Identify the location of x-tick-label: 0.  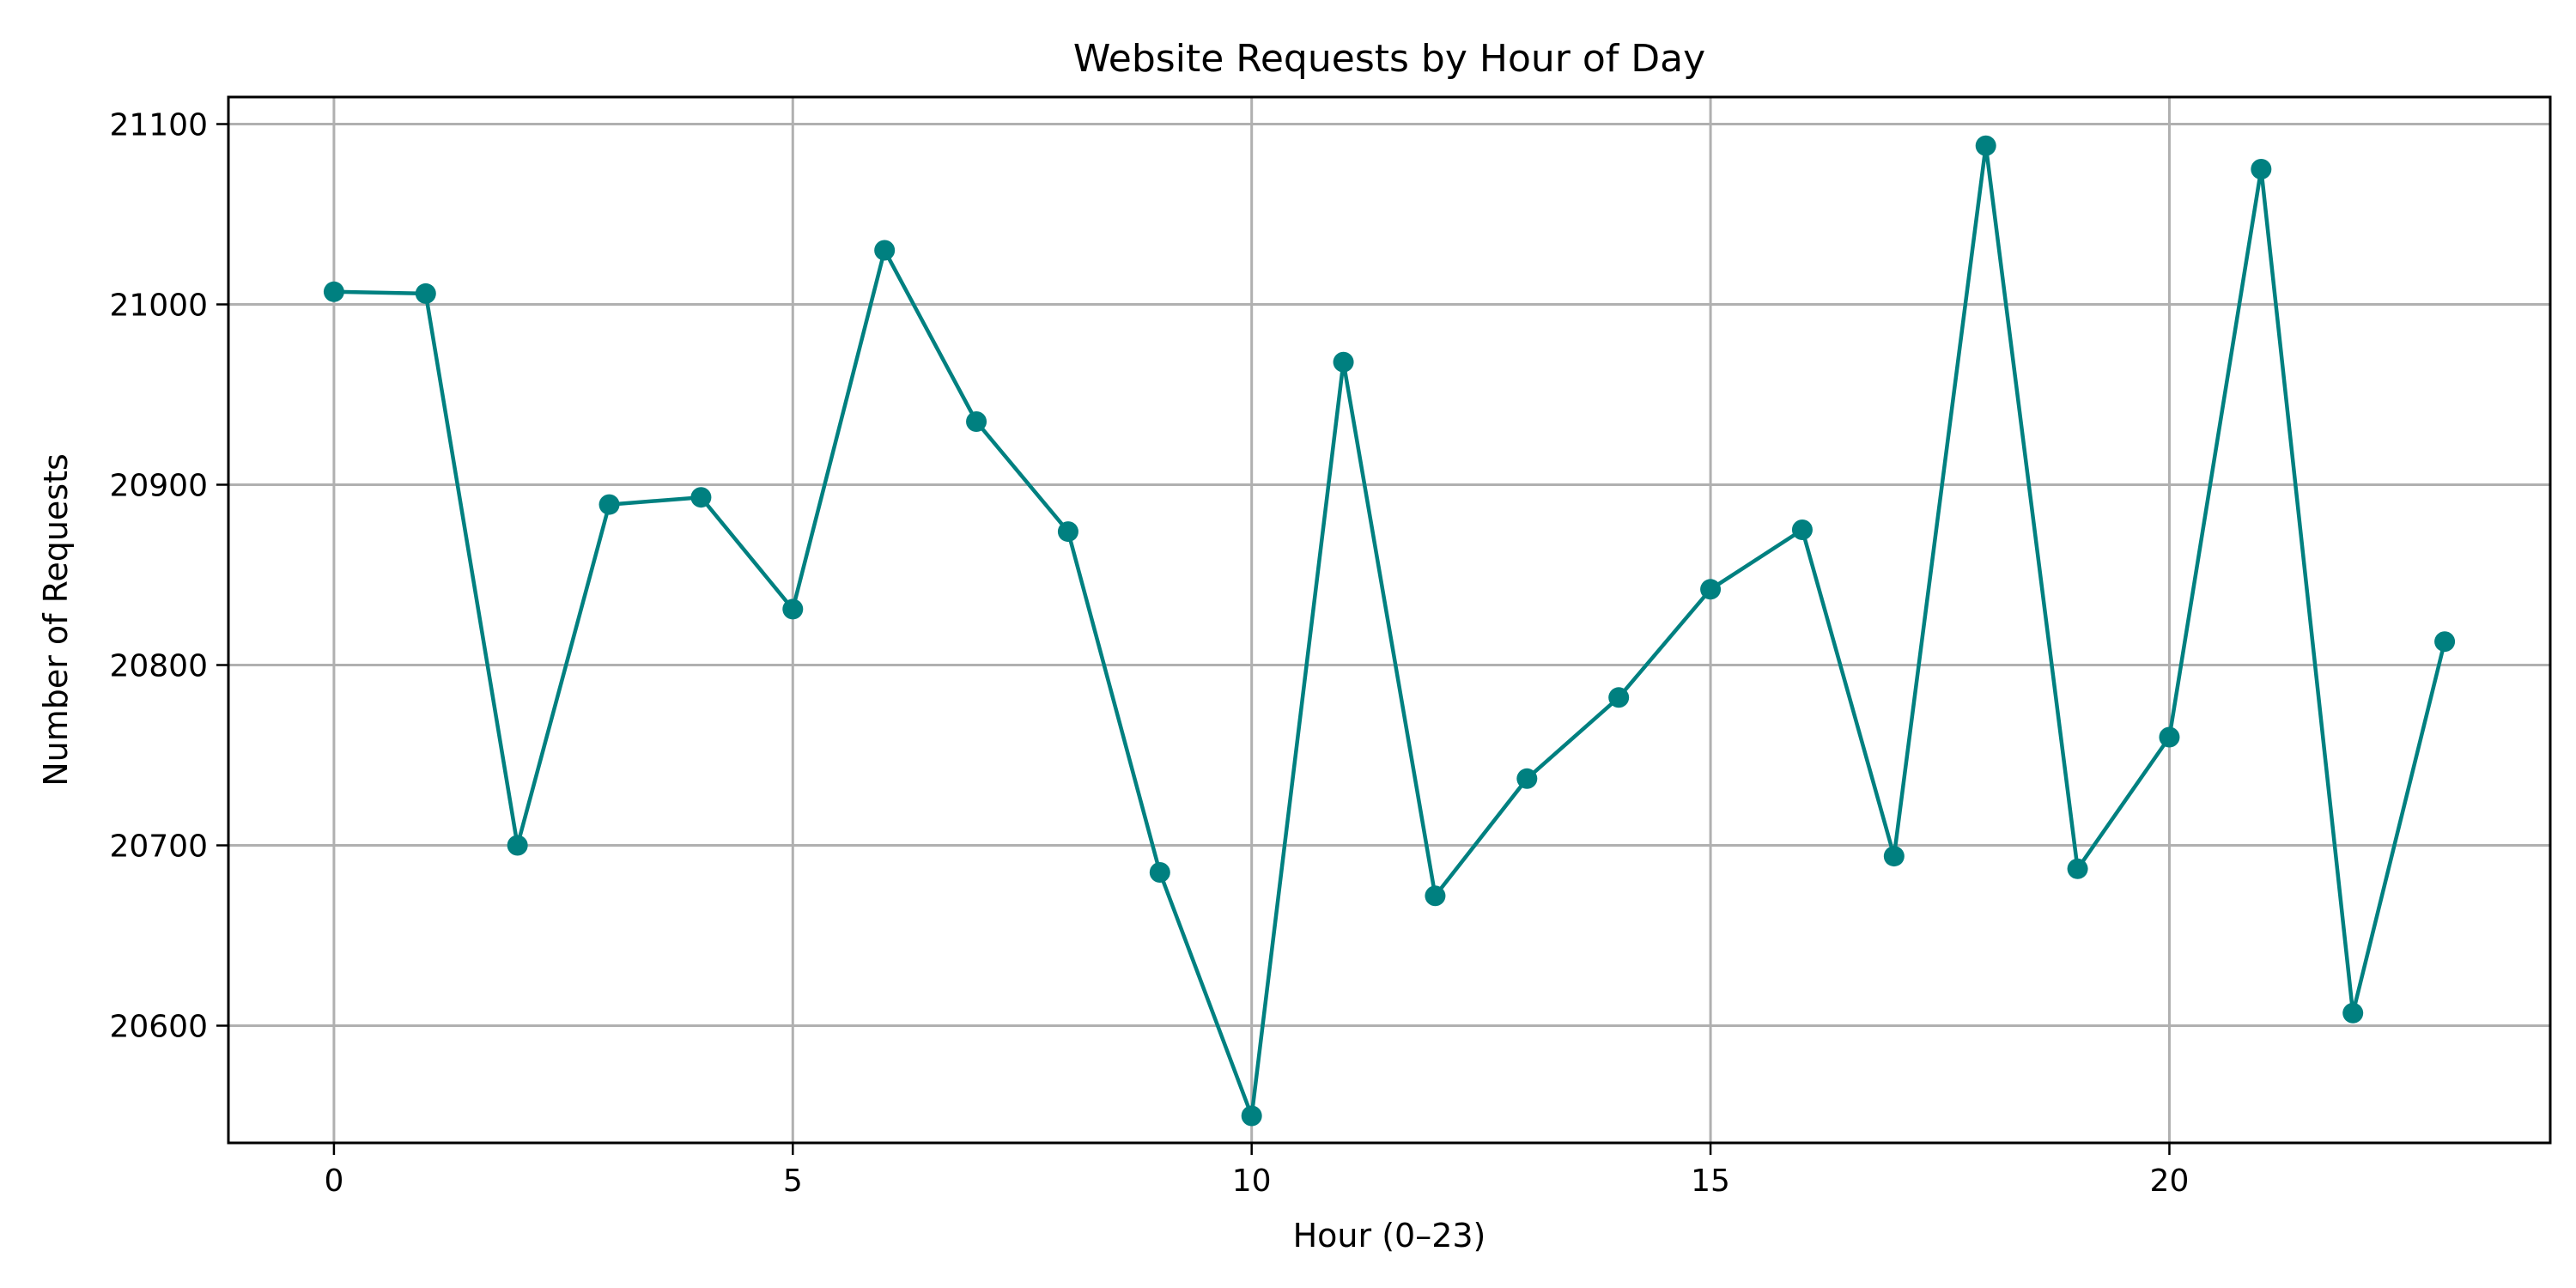
(334, 1181).